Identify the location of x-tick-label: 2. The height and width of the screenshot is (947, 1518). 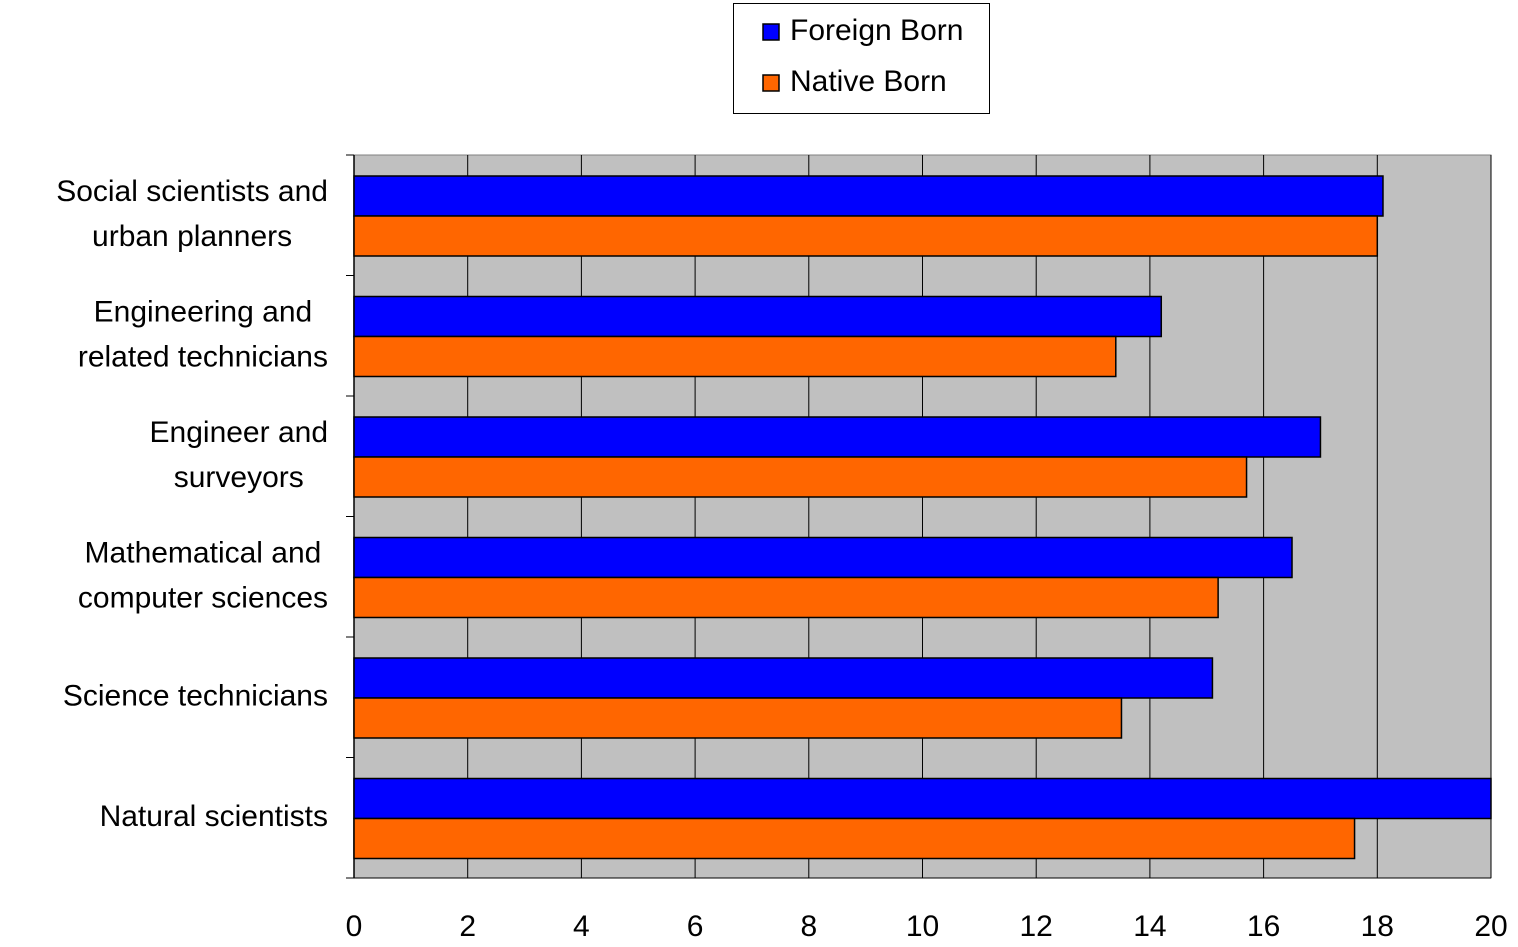
(467, 926).